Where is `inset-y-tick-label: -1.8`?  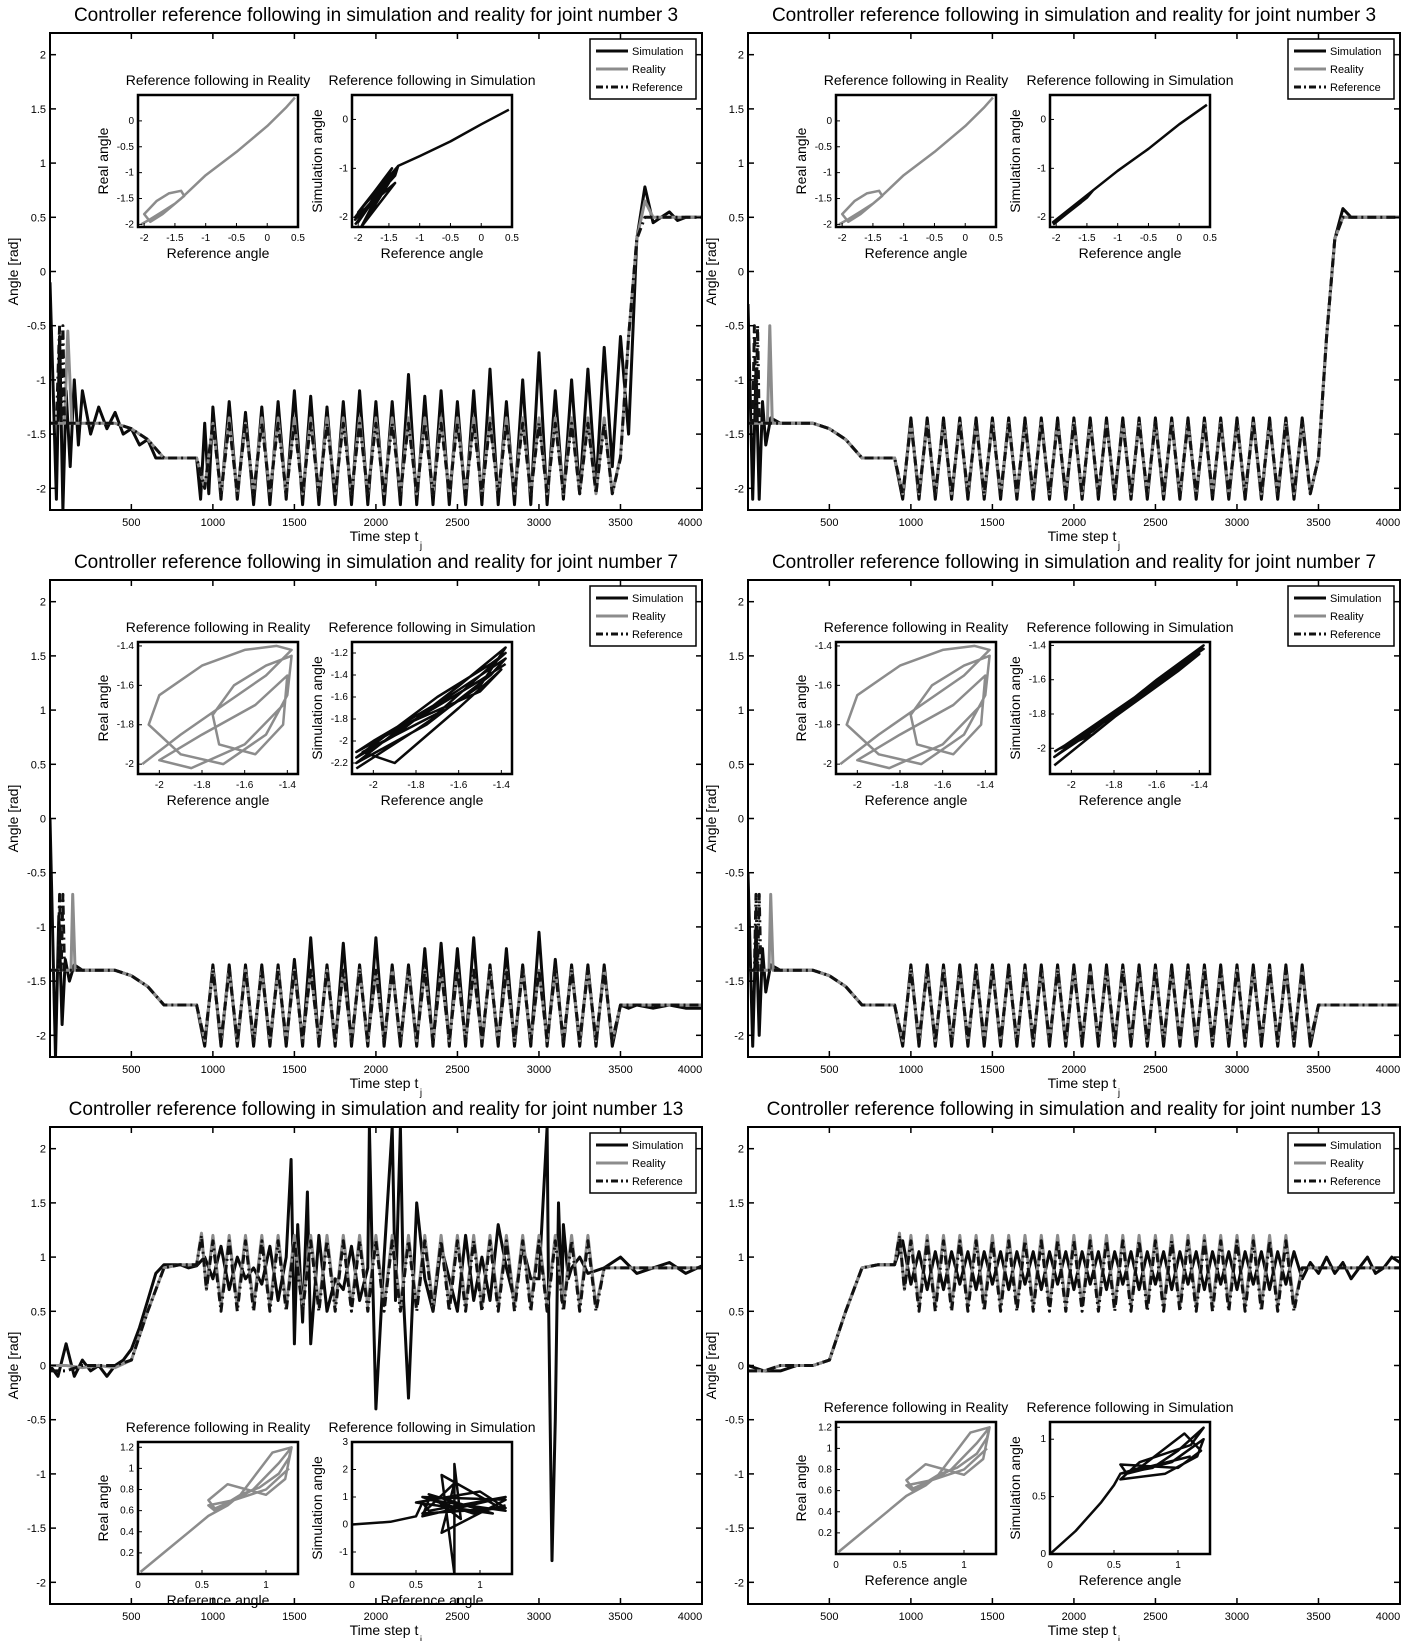 inset-y-tick-label: -1.8 is located at coordinates (340, 719).